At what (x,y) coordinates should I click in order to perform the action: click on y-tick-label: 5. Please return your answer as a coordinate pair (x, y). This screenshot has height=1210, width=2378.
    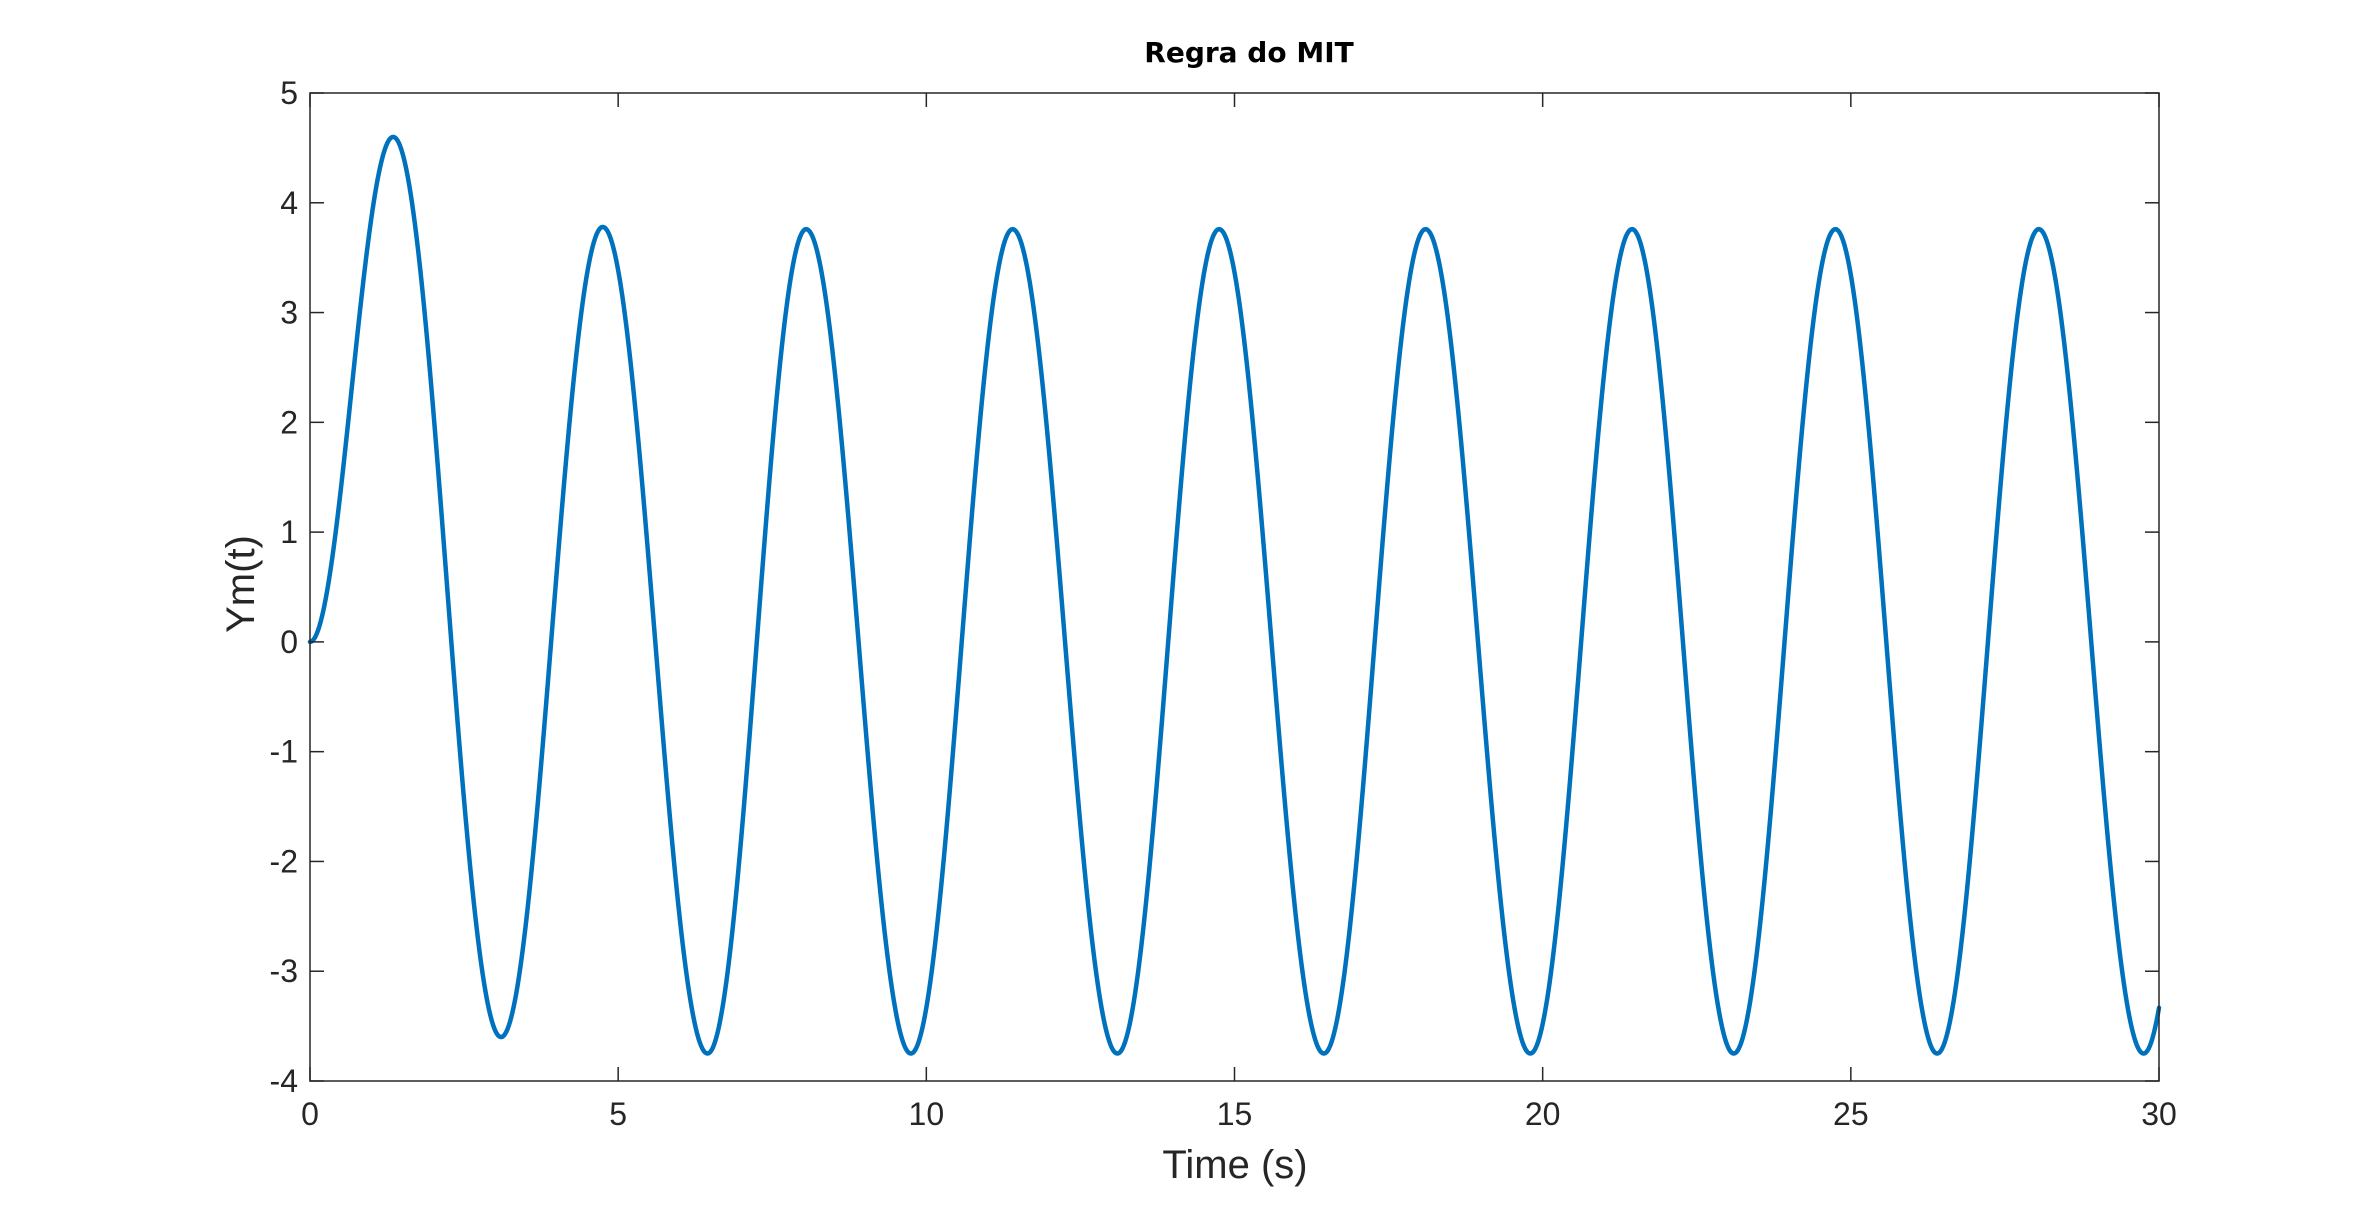
    Looking at the image, I should click on (289, 93).